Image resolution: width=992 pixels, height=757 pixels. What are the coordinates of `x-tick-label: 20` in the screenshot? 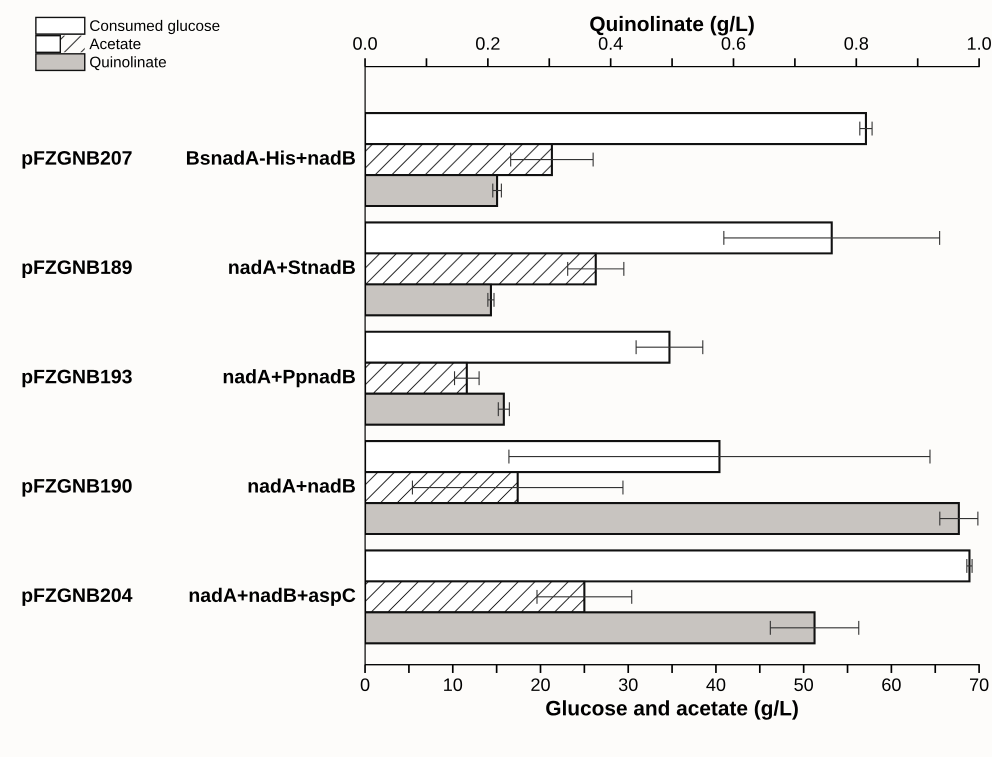 It's located at (540, 685).